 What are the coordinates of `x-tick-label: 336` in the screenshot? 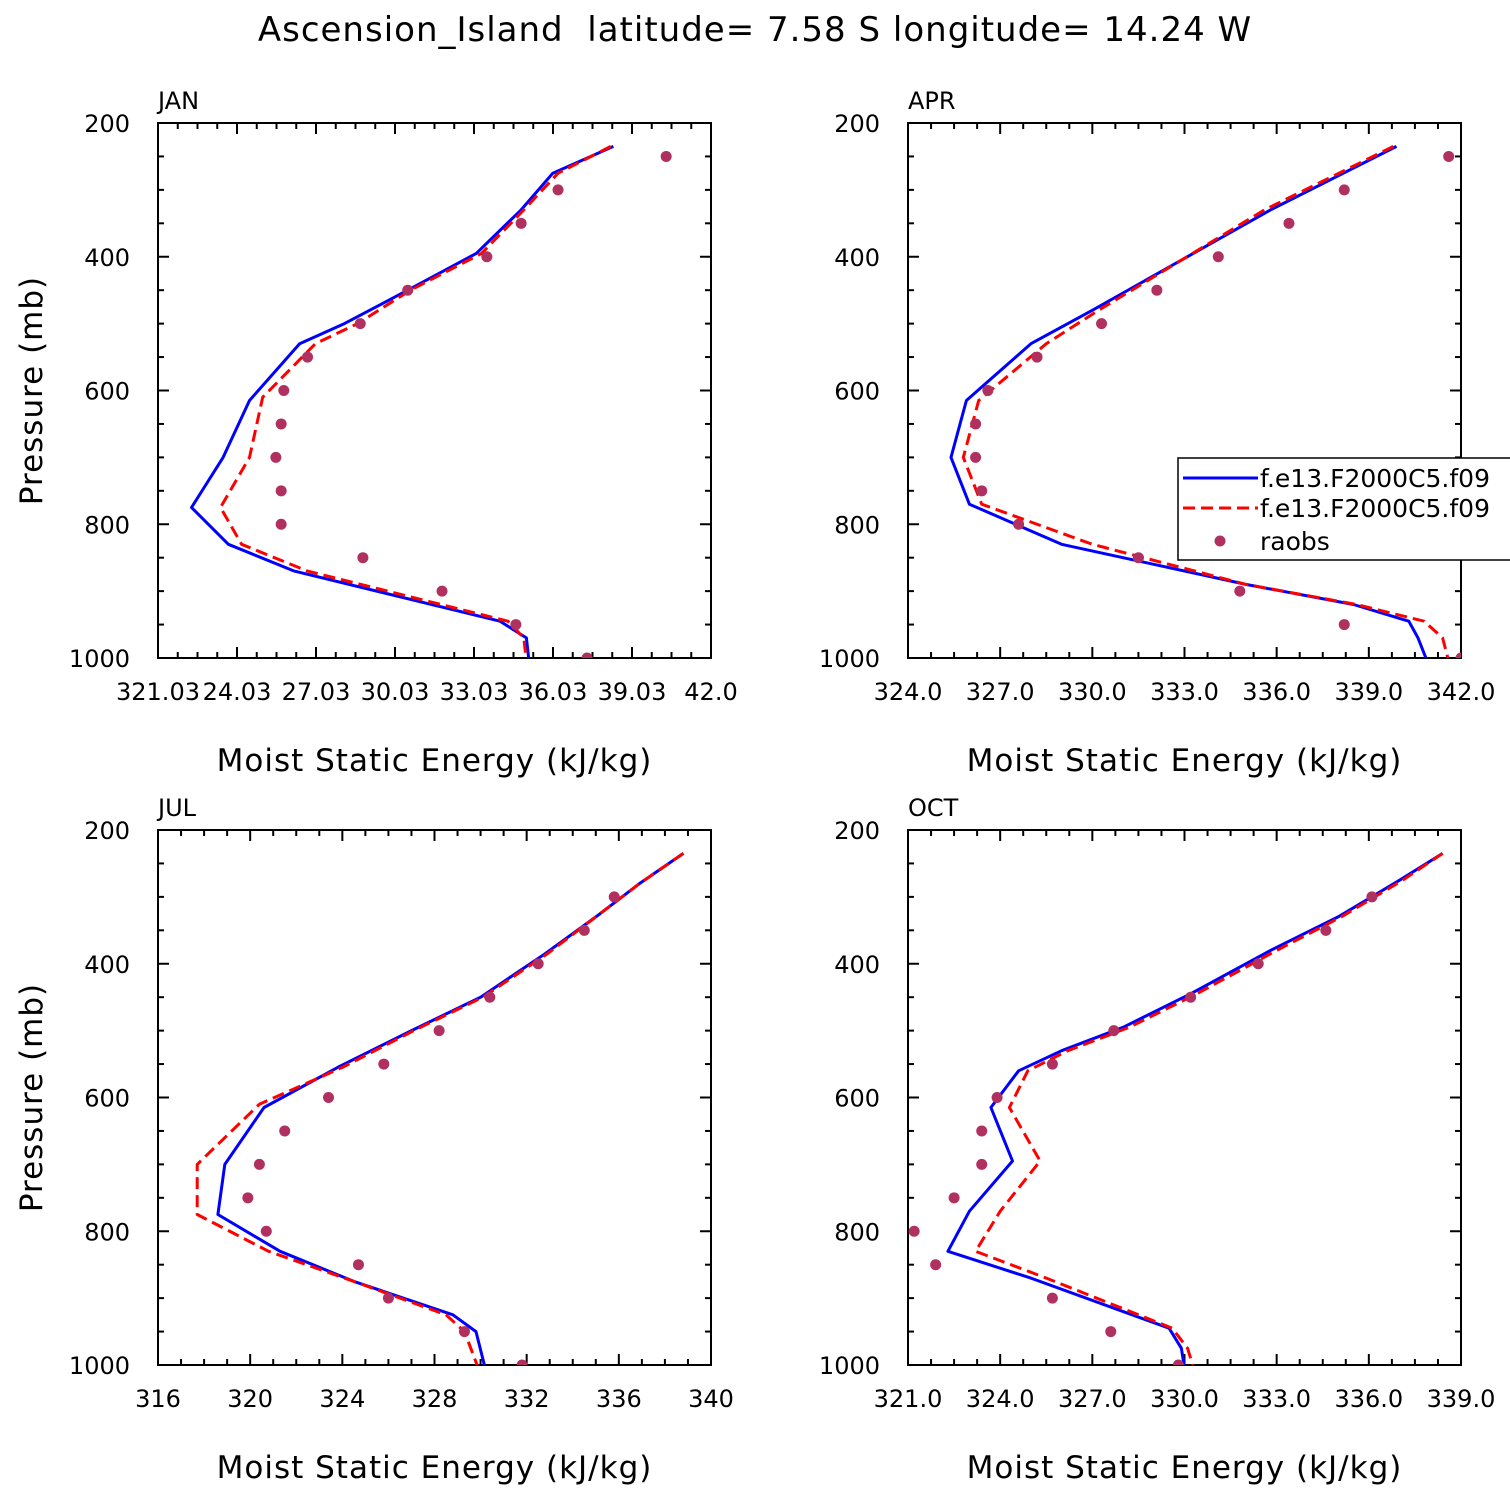 It's located at (619, 1399).